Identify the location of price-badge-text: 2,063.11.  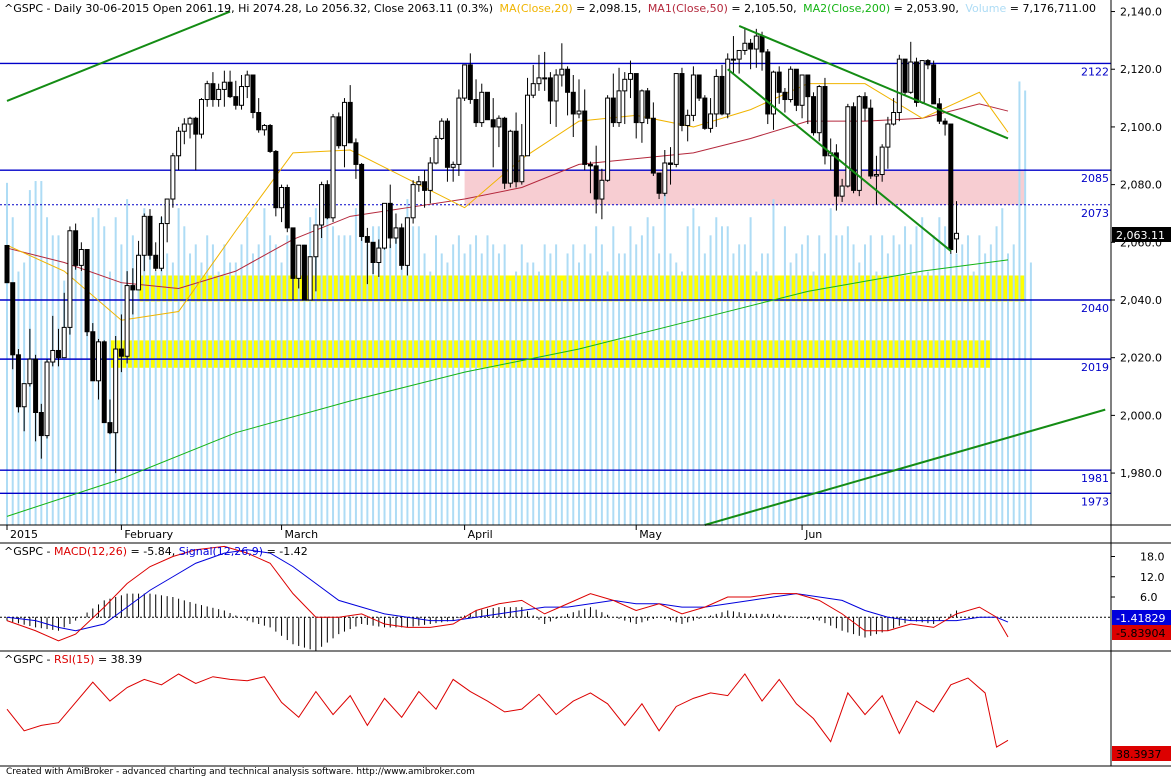
(1140, 235).